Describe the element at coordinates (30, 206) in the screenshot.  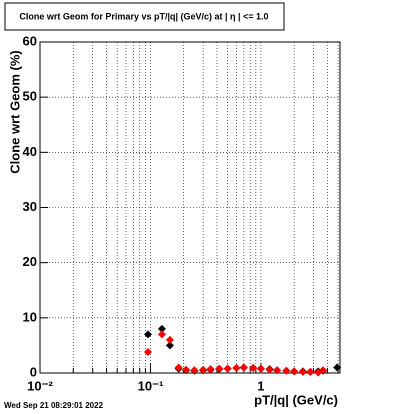
I see `y-tick-label: 30` at that location.